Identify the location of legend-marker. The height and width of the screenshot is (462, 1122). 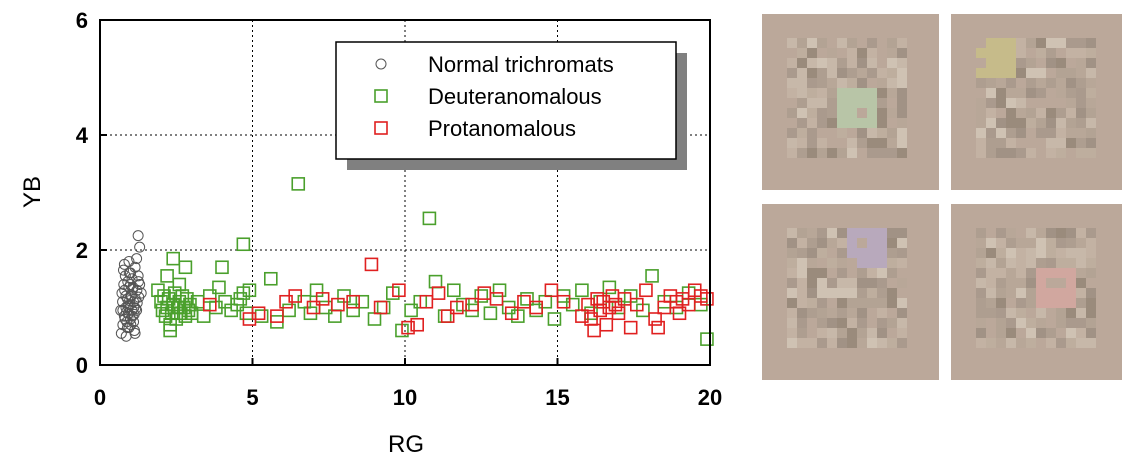
(381, 128).